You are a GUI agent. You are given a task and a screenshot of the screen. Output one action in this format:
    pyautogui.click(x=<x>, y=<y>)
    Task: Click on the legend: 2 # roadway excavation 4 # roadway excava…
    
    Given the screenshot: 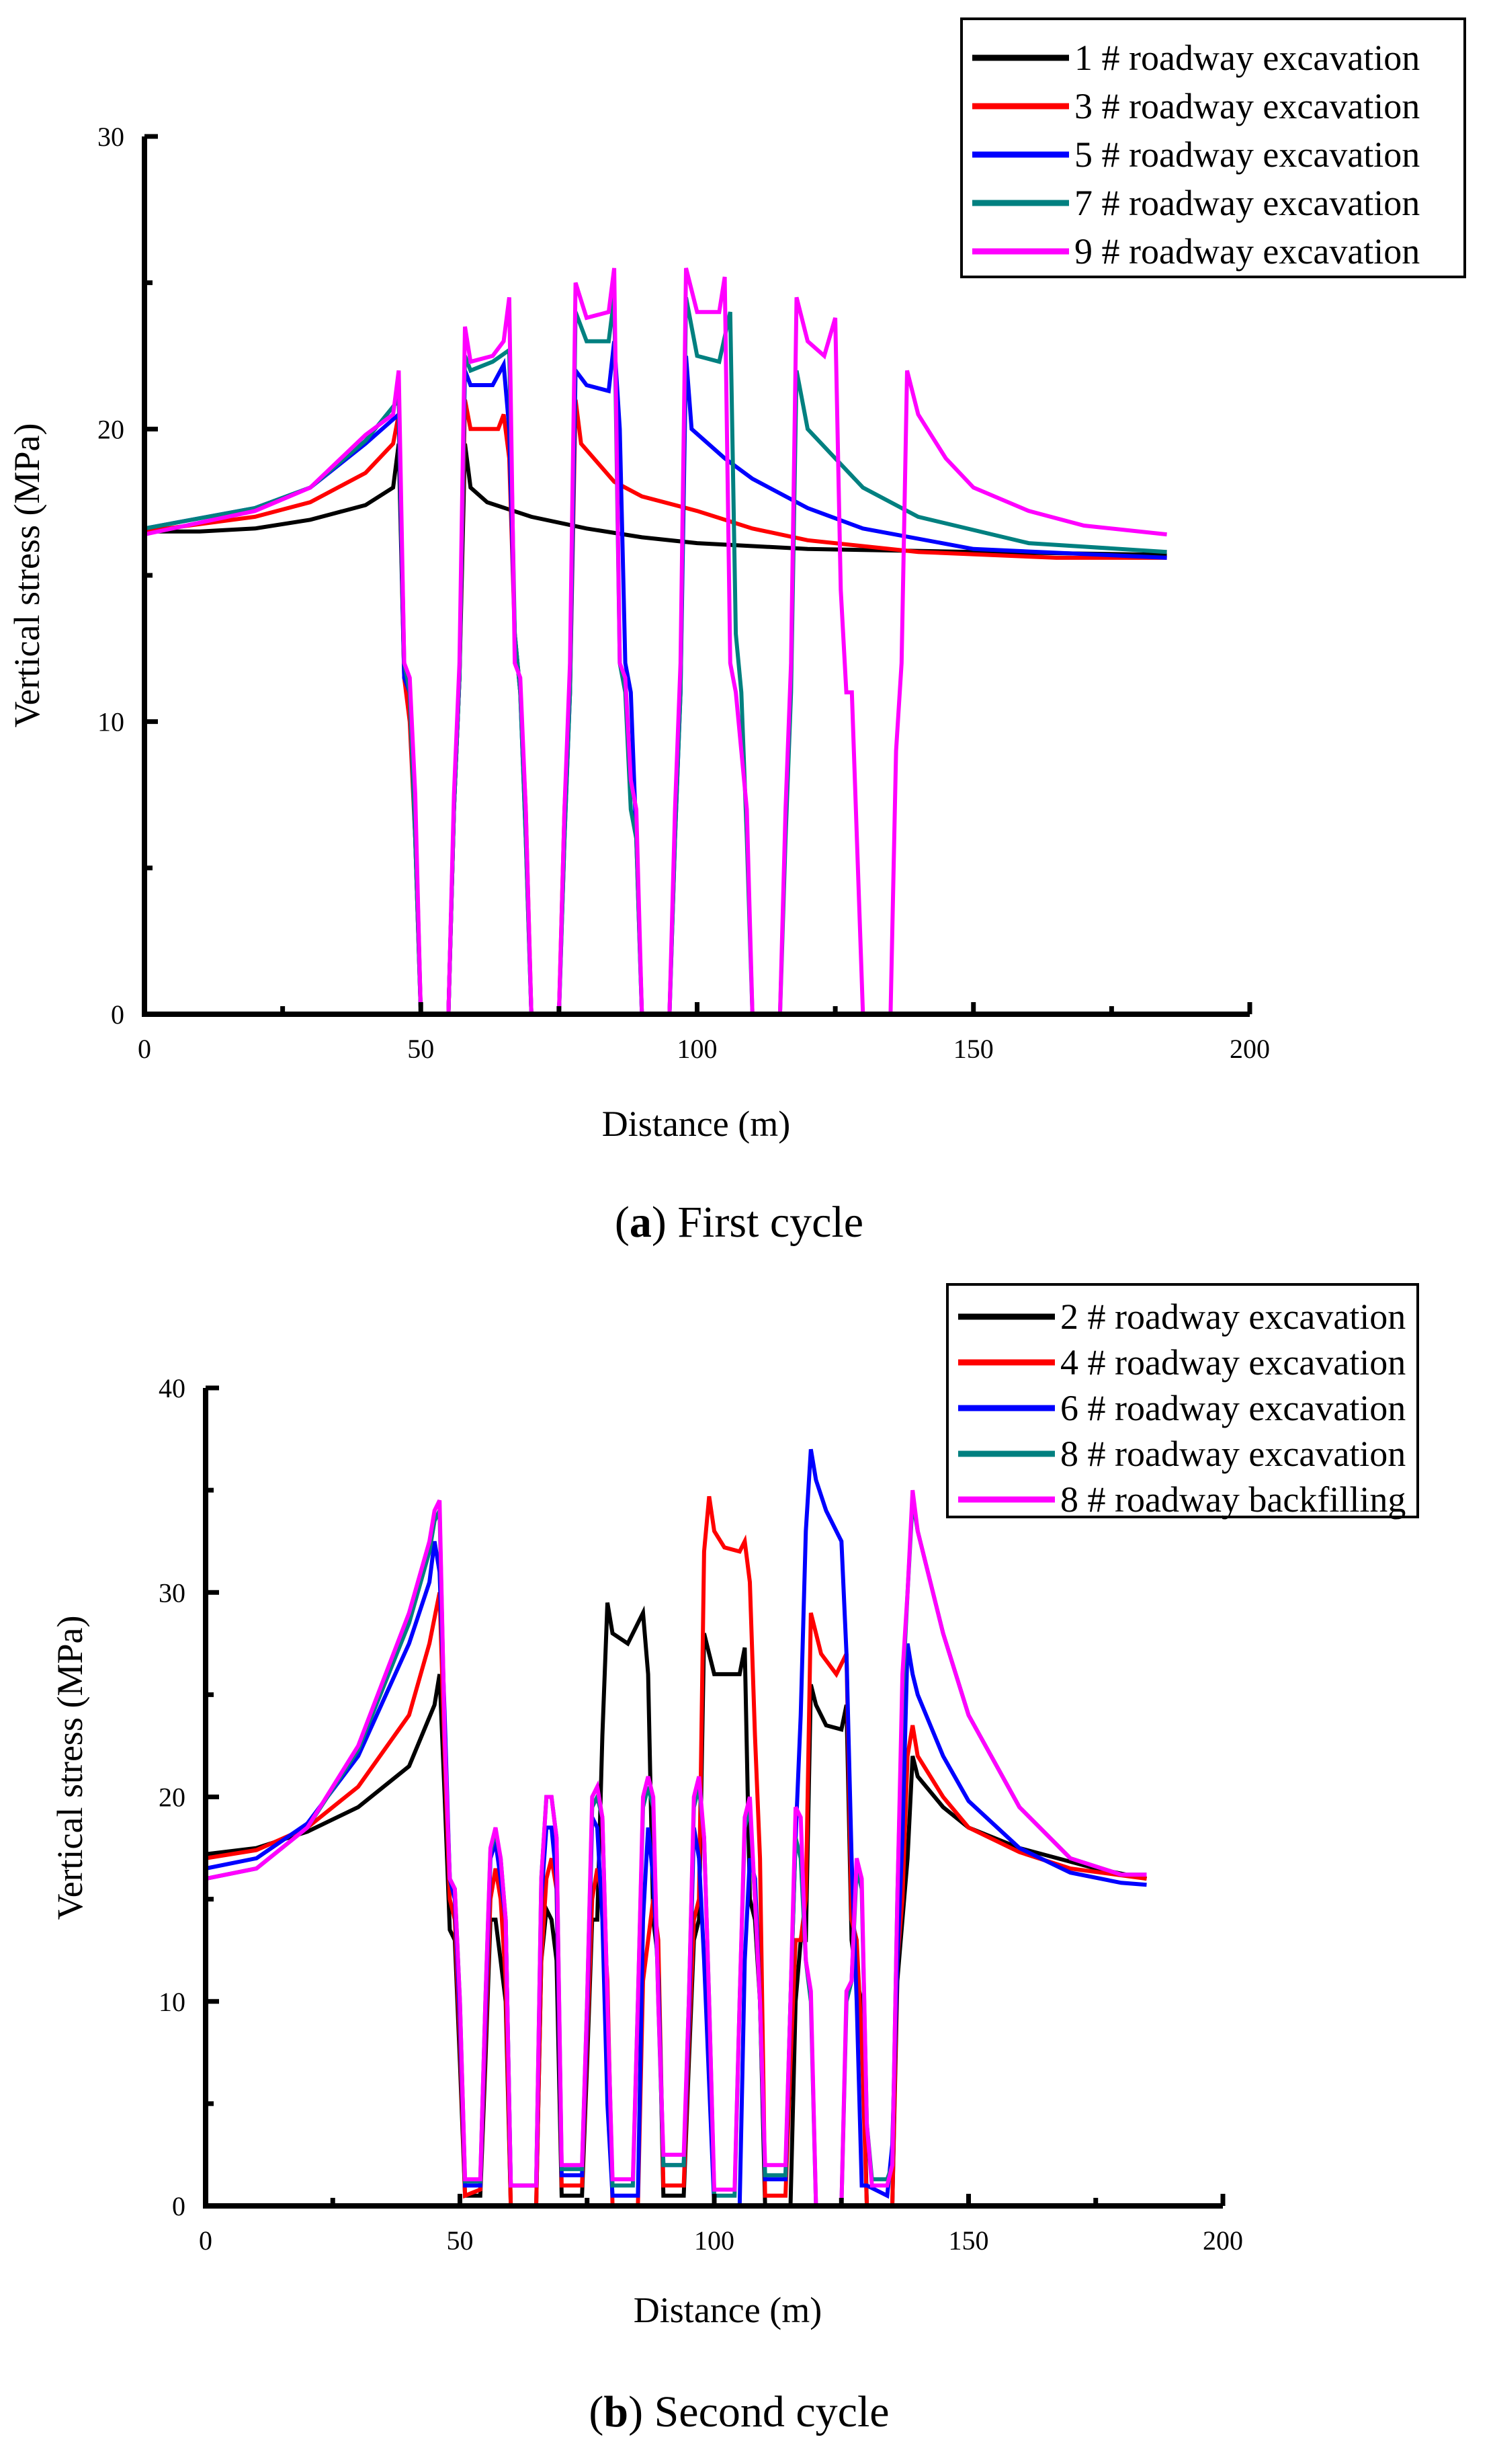 What is the action you would take?
    pyautogui.click(x=1183, y=1402)
    